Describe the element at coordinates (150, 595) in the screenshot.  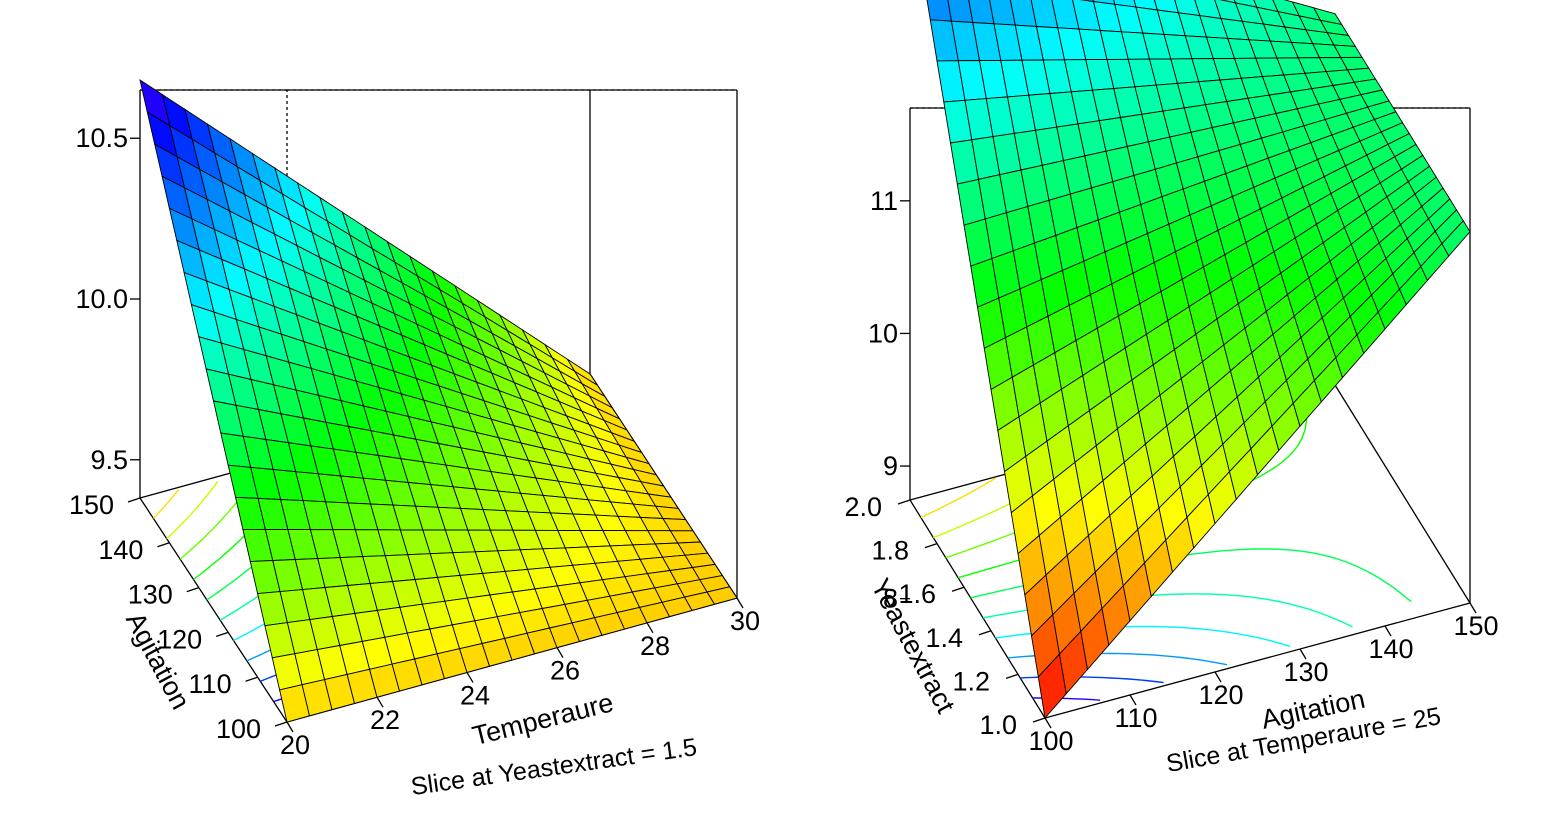
I see `y-tick-label: 130` at that location.